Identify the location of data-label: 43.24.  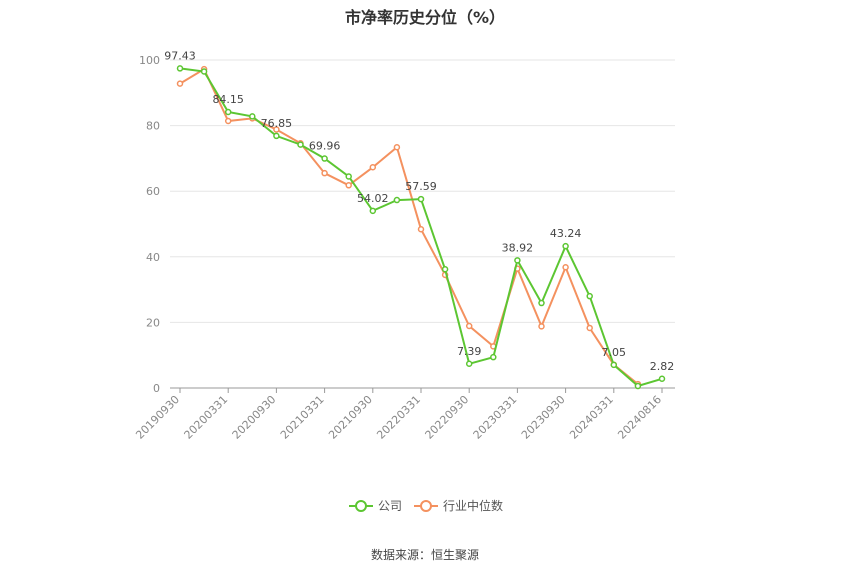
(566, 233).